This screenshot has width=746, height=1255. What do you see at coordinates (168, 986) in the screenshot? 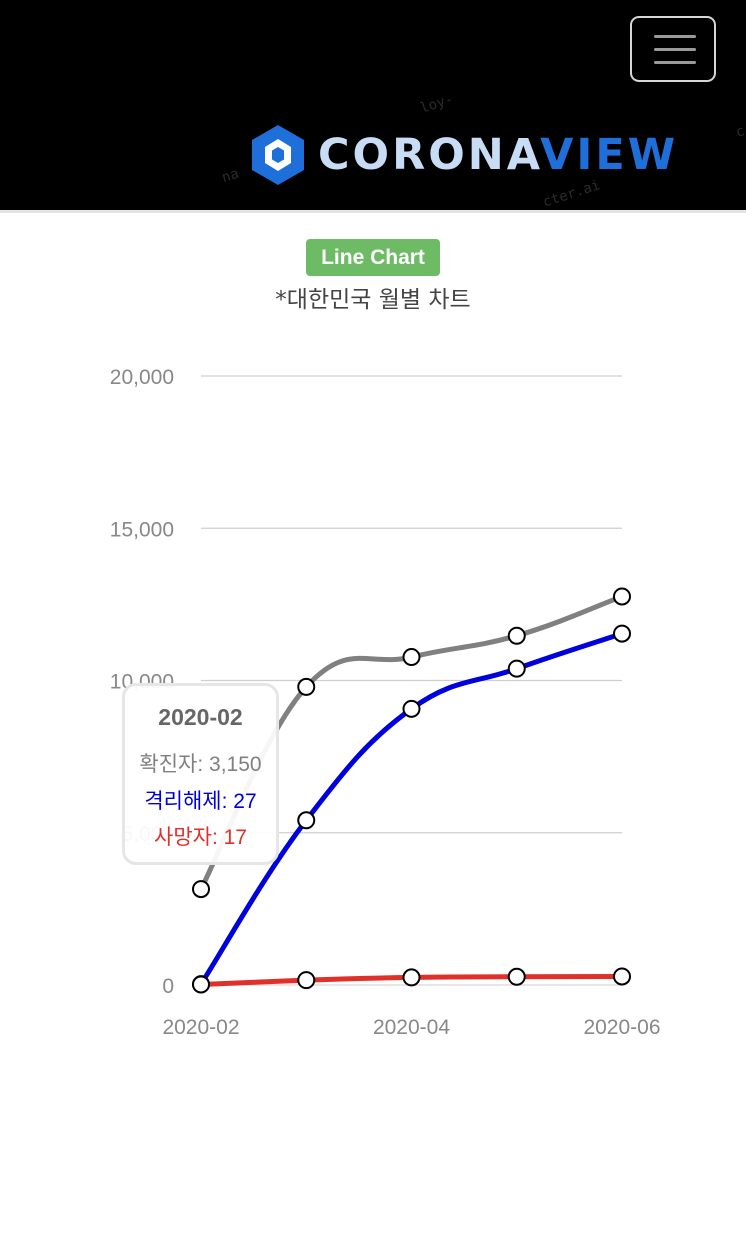
I see `y-tick-label: 0` at bounding box center [168, 986].